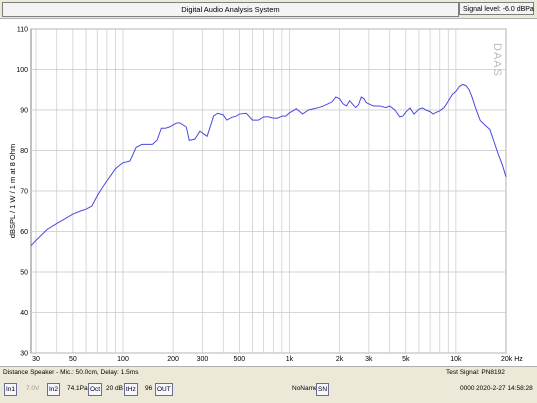  What do you see at coordinates (77, 388) in the screenshot?
I see `pa-readout: 74.1Pa` at bounding box center [77, 388].